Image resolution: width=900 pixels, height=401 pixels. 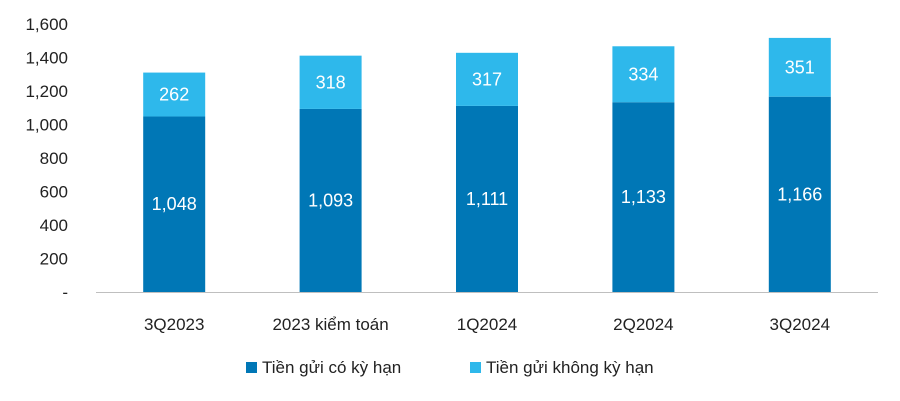 What do you see at coordinates (46, 58) in the screenshot?
I see `y-tick-label: 1,400` at bounding box center [46, 58].